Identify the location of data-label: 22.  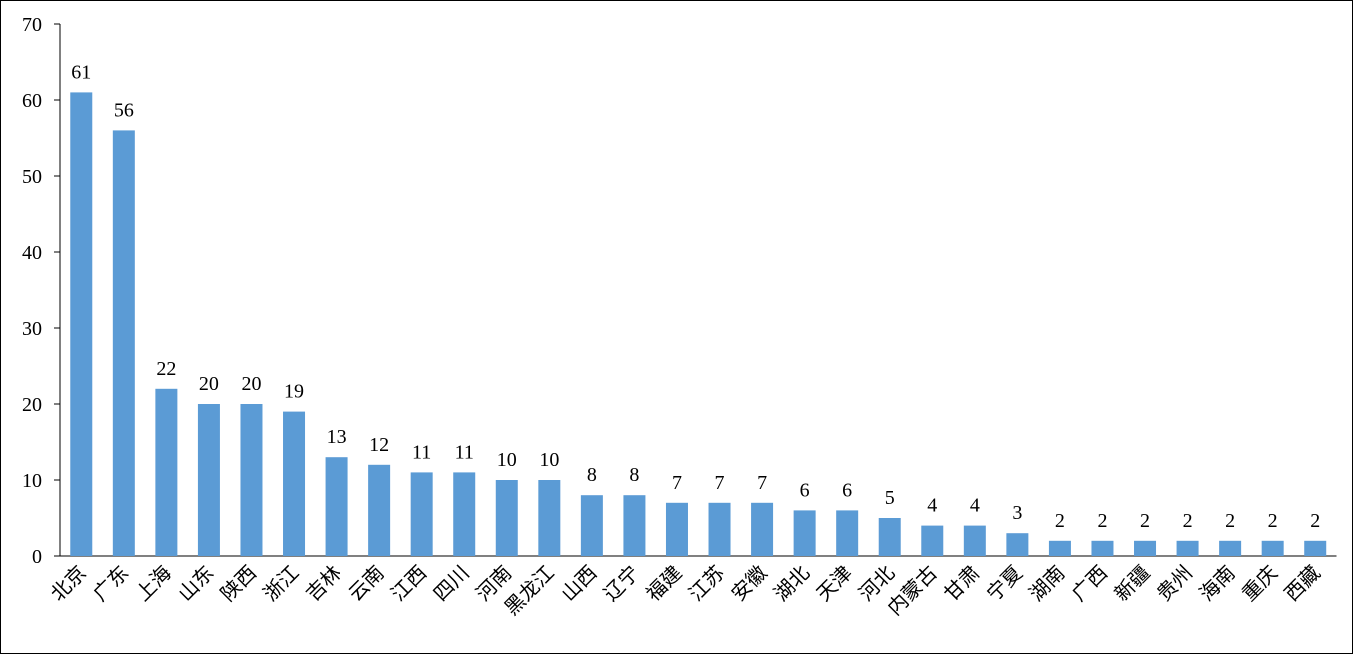
(166, 369).